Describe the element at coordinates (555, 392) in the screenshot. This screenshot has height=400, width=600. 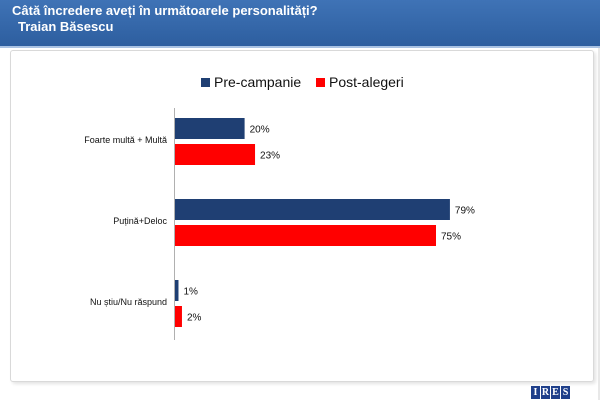
I see `logo-letter: E` at that location.